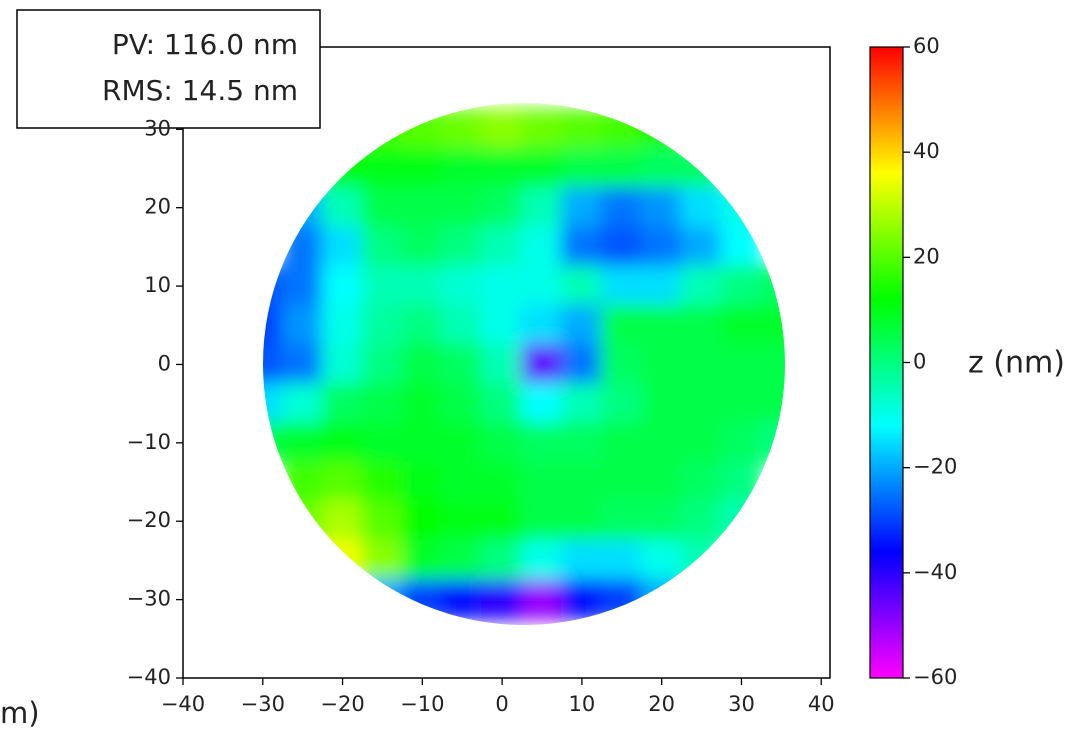 Image resolution: width=1092 pixels, height=730 pixels. Describe the element at coordinates (926, 256) in the screenshot. I see `colorbar-tick-label: 20` at that location.